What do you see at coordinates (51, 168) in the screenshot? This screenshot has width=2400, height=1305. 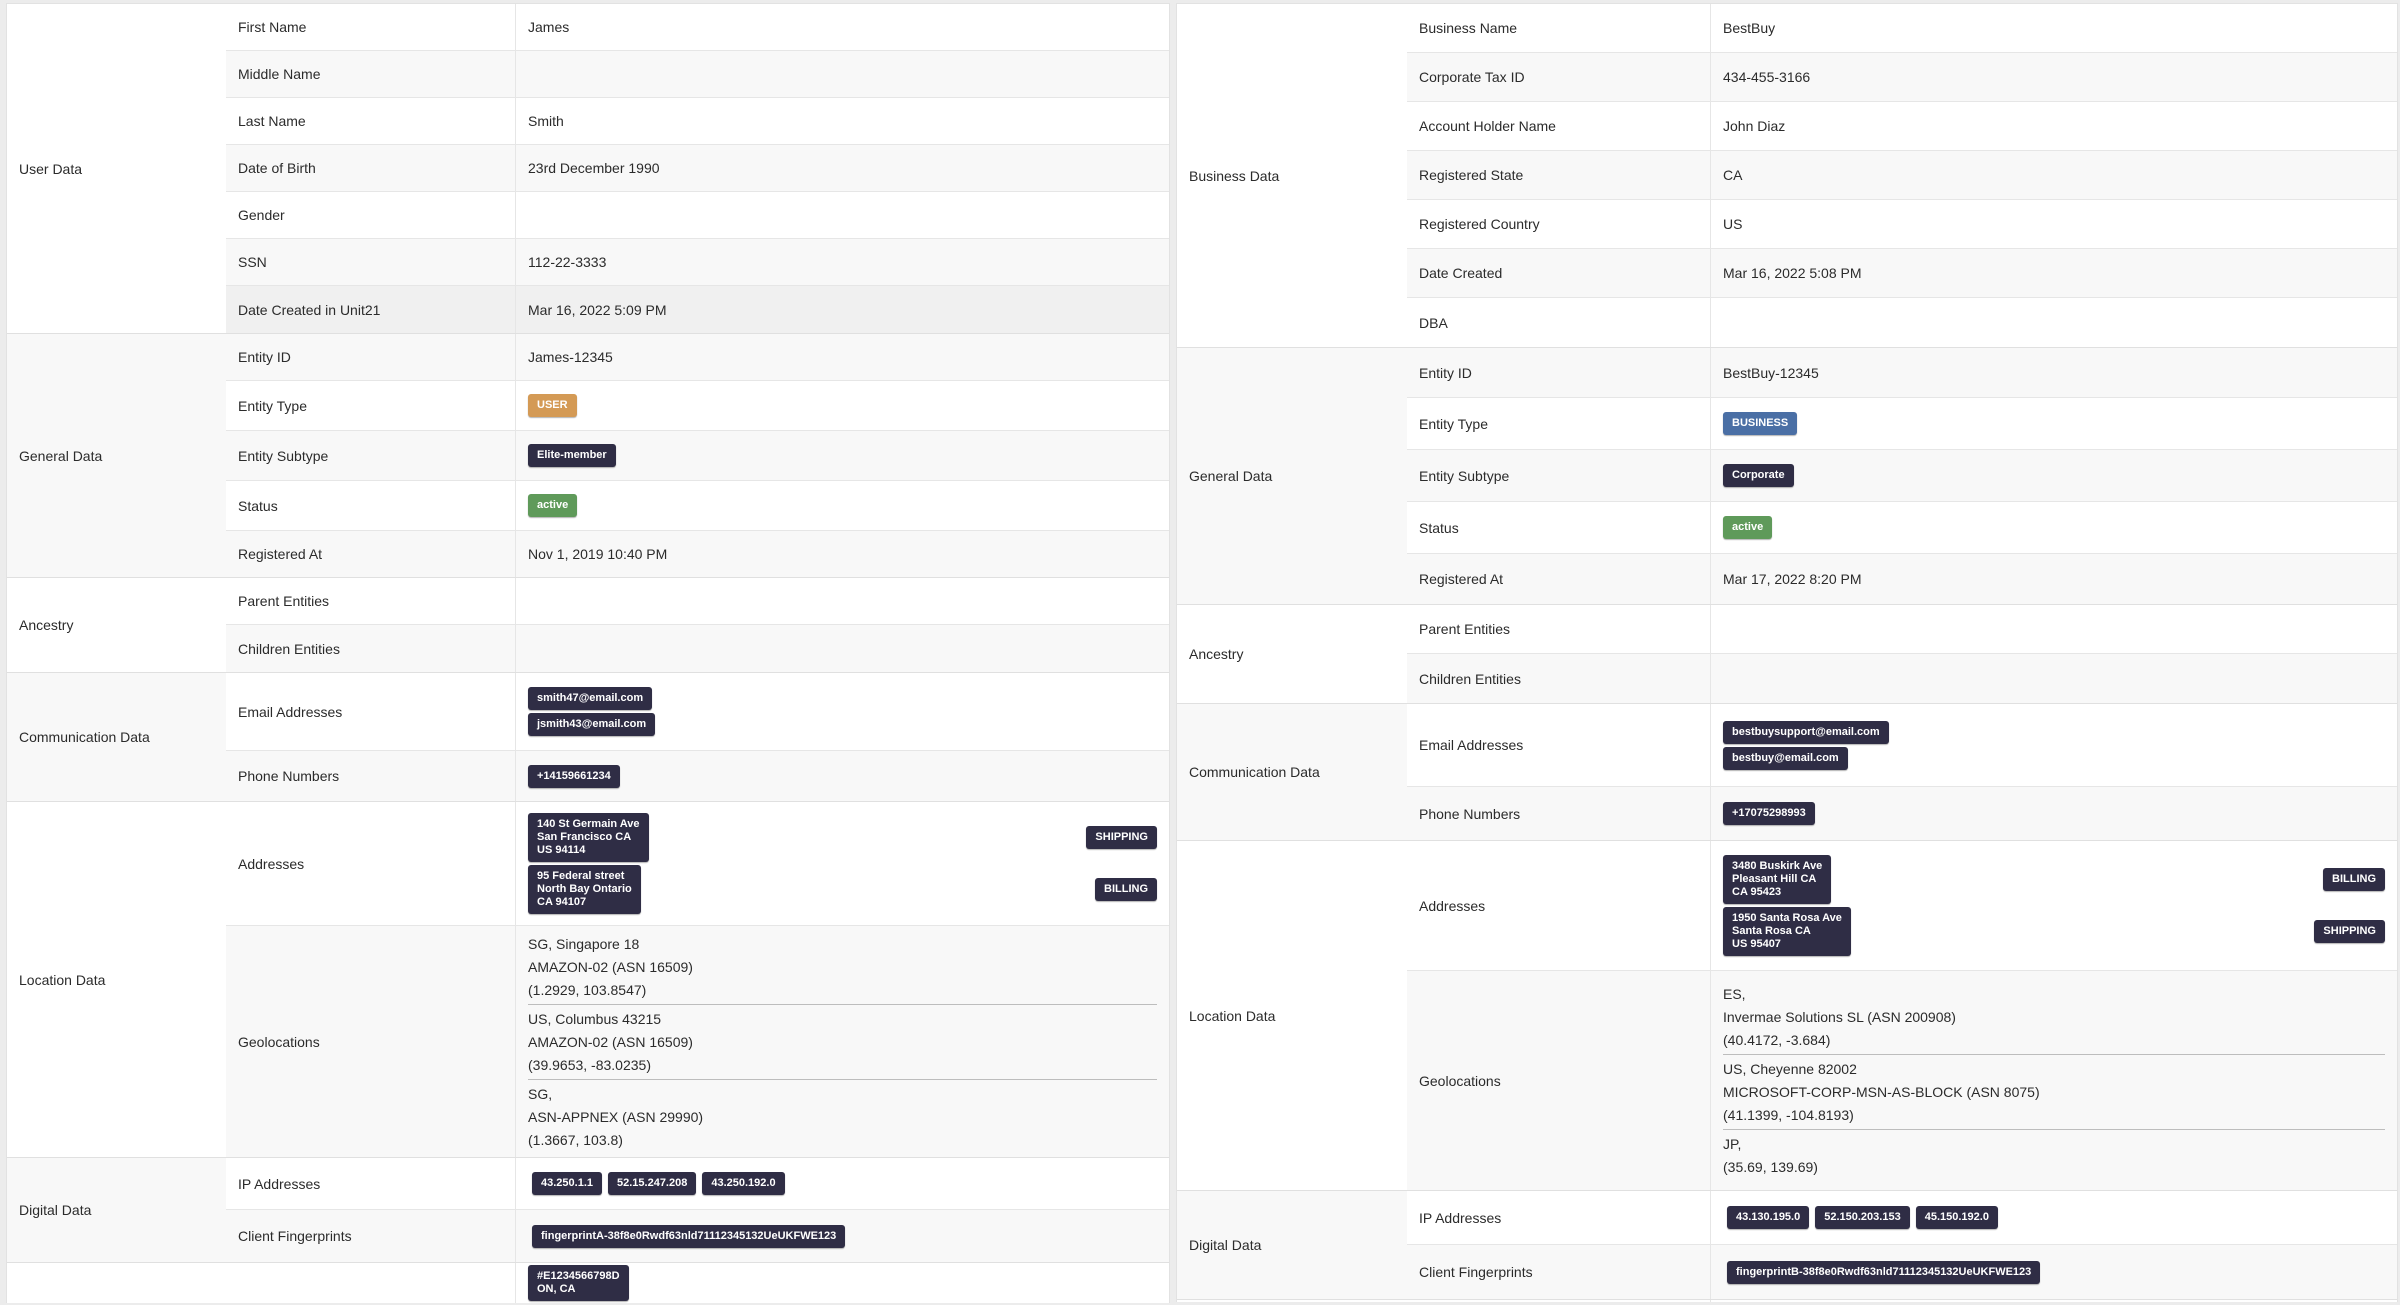 I see `group-label: User Data` at bounding box center [51, 168].